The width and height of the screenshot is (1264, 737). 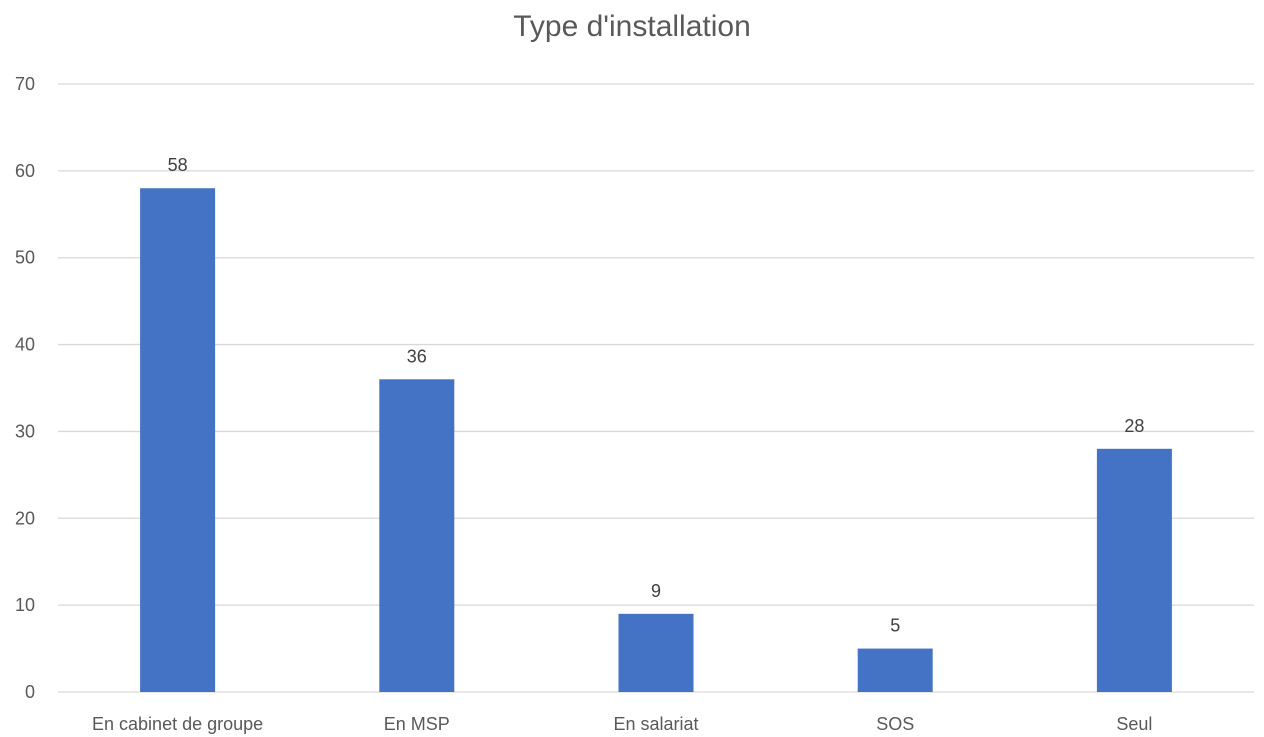 I want to click on x-category-label: En cabinet de groupe, so click(x=177, y=724).